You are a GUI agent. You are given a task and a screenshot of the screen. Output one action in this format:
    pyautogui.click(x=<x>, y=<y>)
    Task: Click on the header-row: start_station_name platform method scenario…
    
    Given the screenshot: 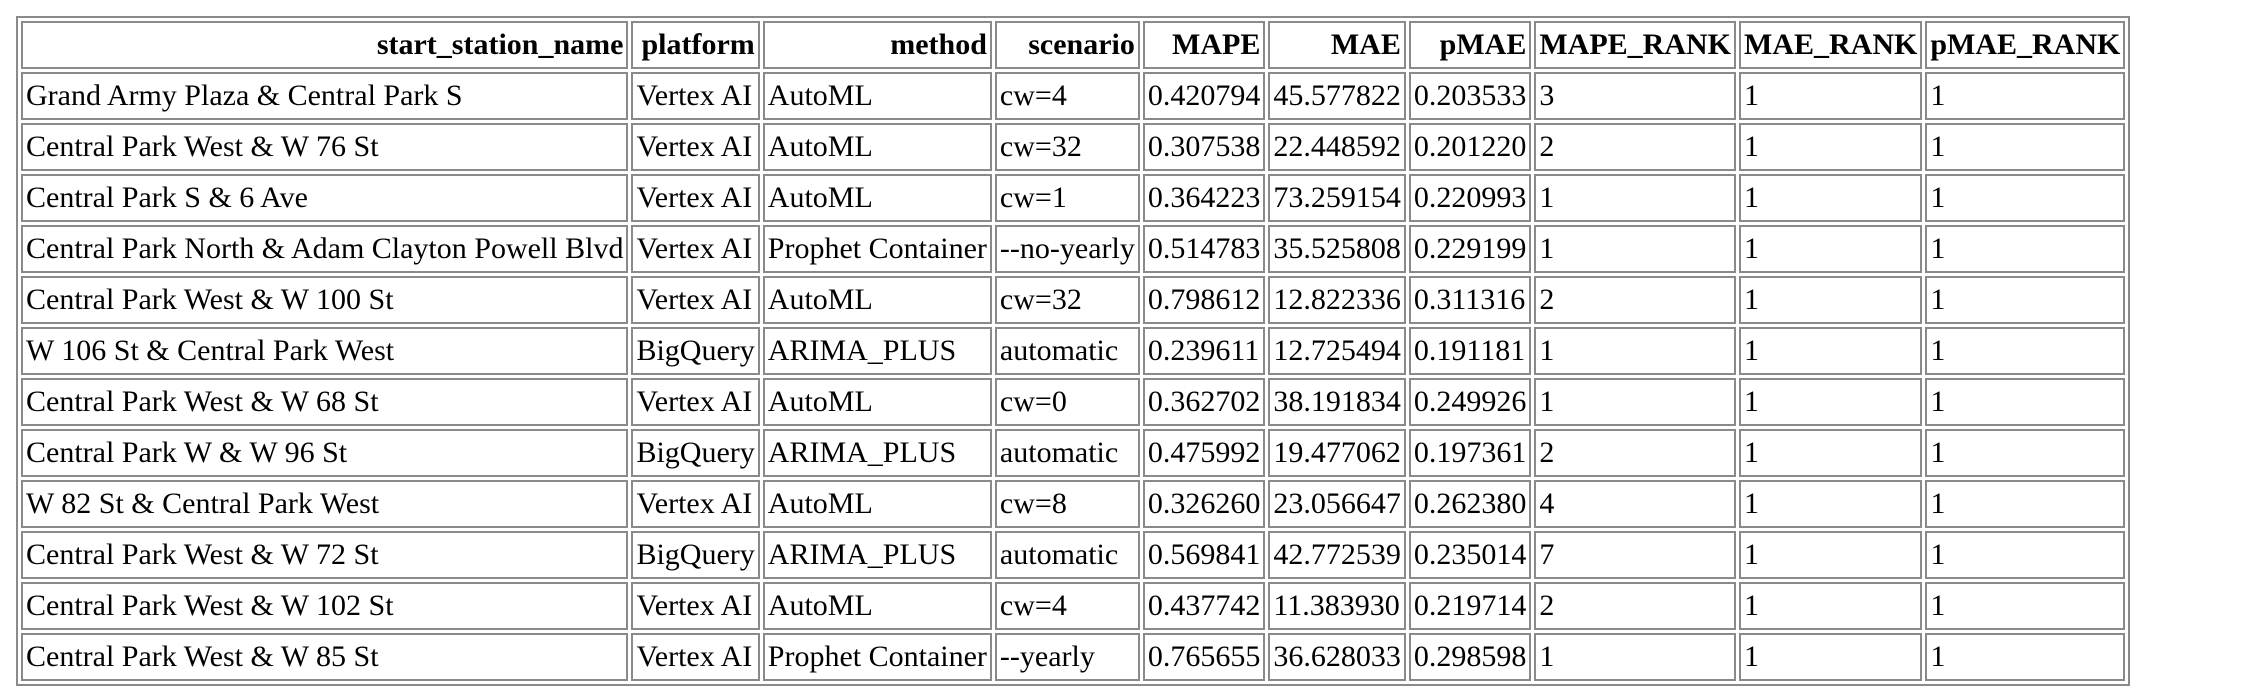 What is the action you would take?
    pyautogui.click(x=1073, y=45)
    